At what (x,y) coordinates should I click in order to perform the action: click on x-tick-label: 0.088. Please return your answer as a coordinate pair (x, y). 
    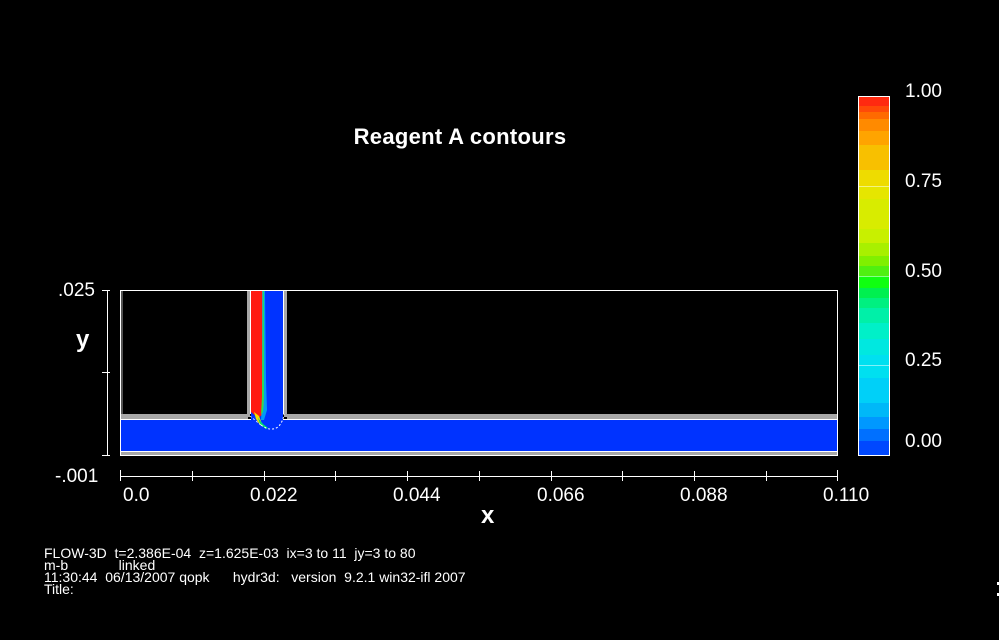
    Looking at the image, I should click on (704, 495).